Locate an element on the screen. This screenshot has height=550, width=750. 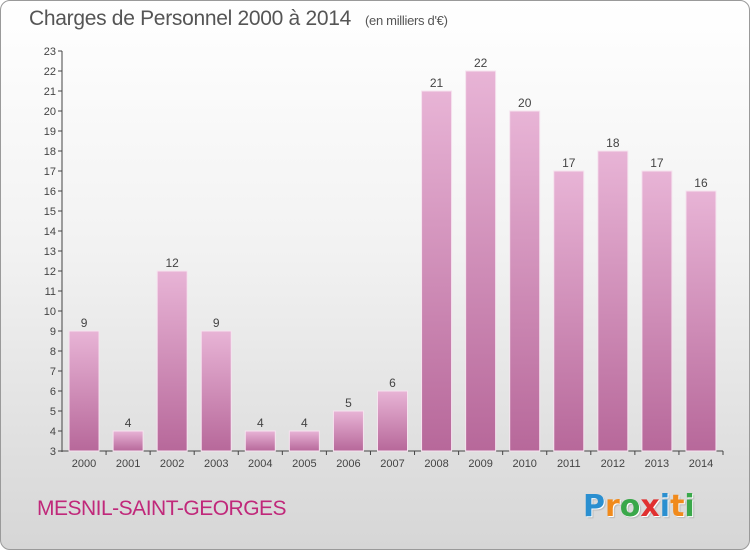
x-tick-label: 2005 is located at coordinates (304, 464).